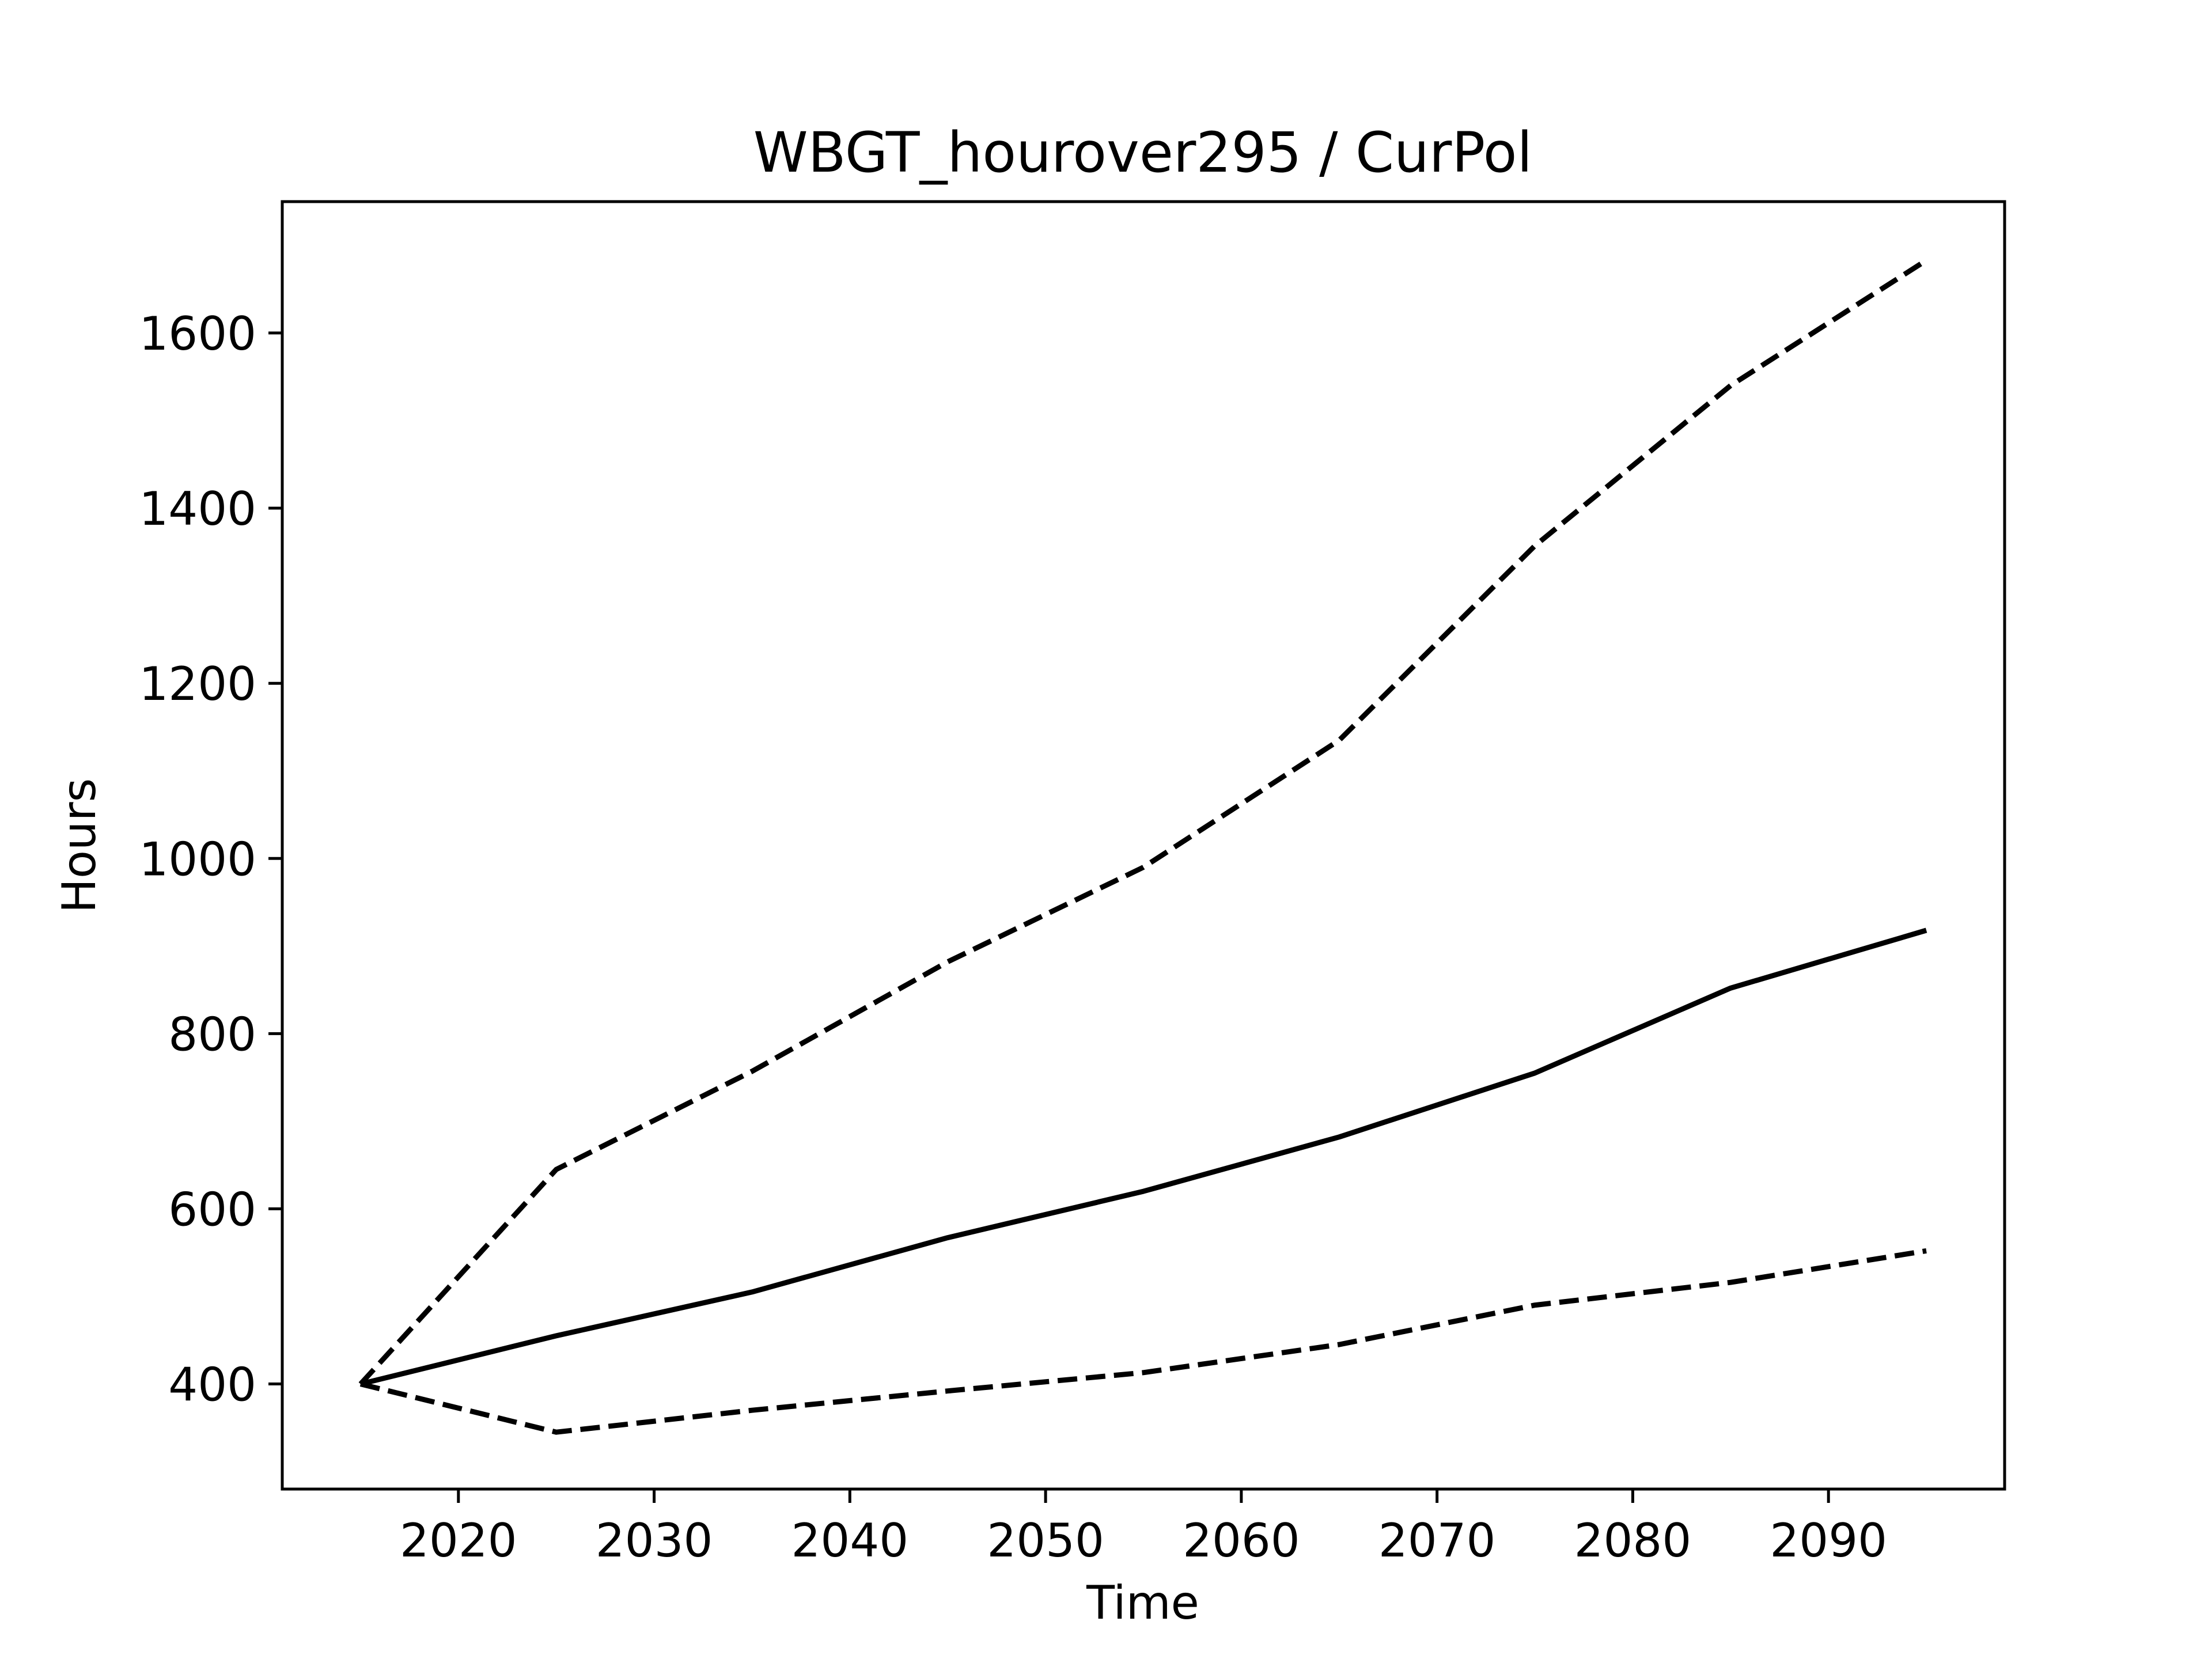 The image size is (2212, 1659). I want to click on y-axis: 400 600 800 1000 1200 1400 1600, so click(210, 859).